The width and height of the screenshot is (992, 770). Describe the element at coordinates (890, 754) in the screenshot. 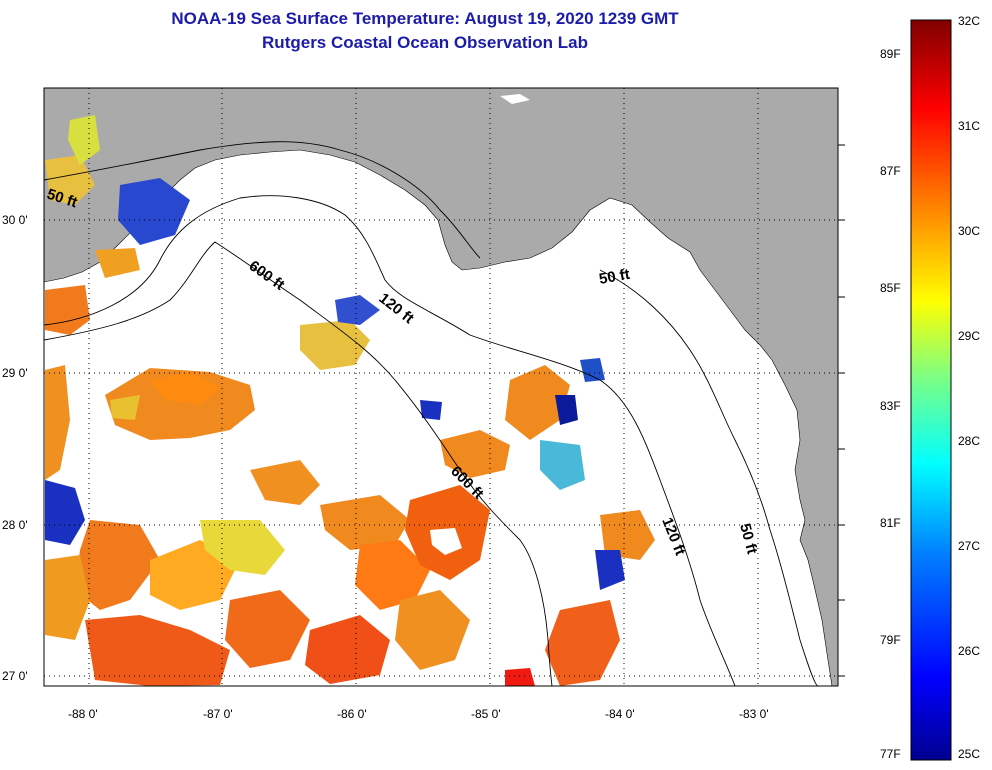

I see `cb-f-77: 77F` at that location.